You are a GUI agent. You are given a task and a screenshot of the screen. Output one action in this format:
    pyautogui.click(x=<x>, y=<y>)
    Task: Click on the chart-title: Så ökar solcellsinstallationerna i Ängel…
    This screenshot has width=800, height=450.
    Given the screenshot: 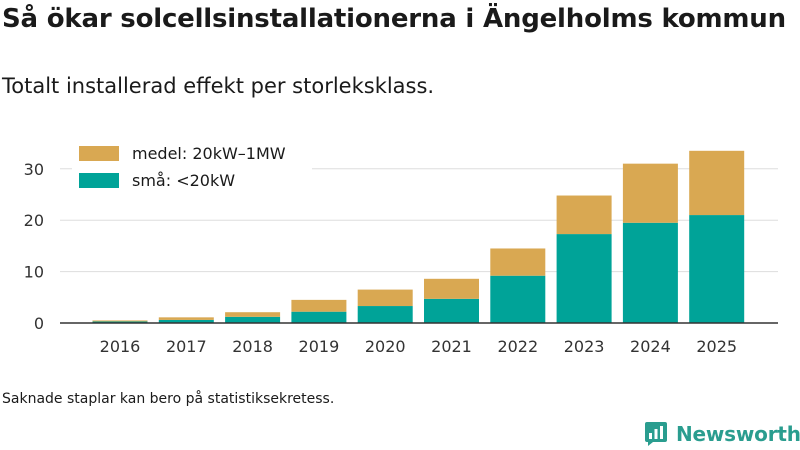 What is the action you would take?
    pyautogui.click(x=394, y=19)
    